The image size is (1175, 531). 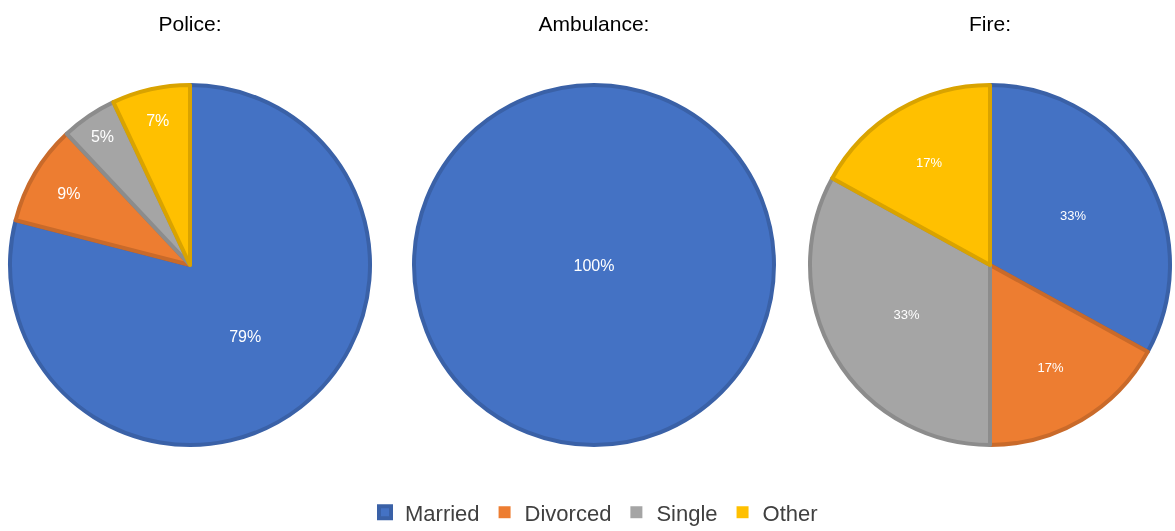 What do you see at coordinates (158, 121) in the screenshot?
I see `data-label: 7%` at bounding box center [158, 121].